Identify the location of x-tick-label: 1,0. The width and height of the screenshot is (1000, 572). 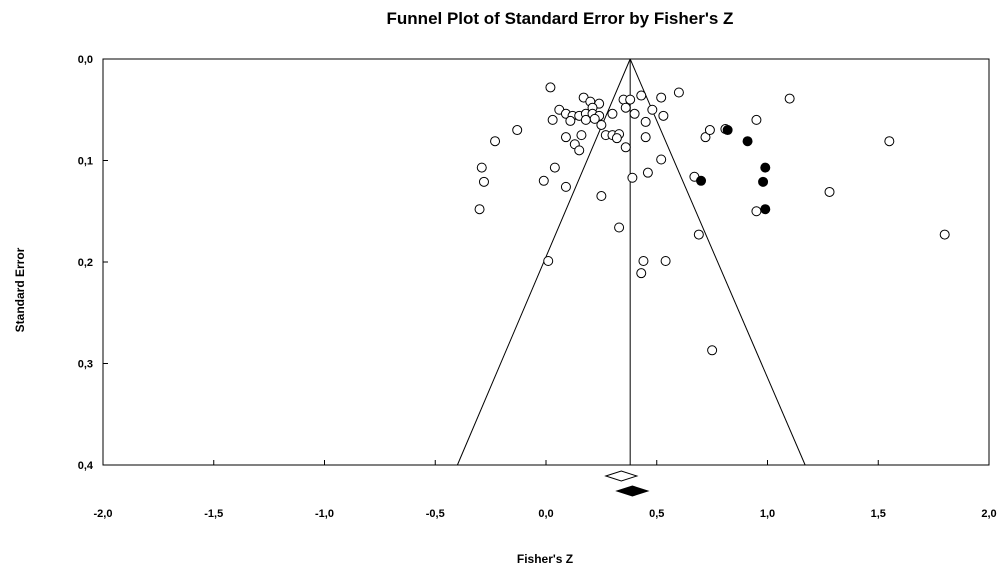
(767, 514).